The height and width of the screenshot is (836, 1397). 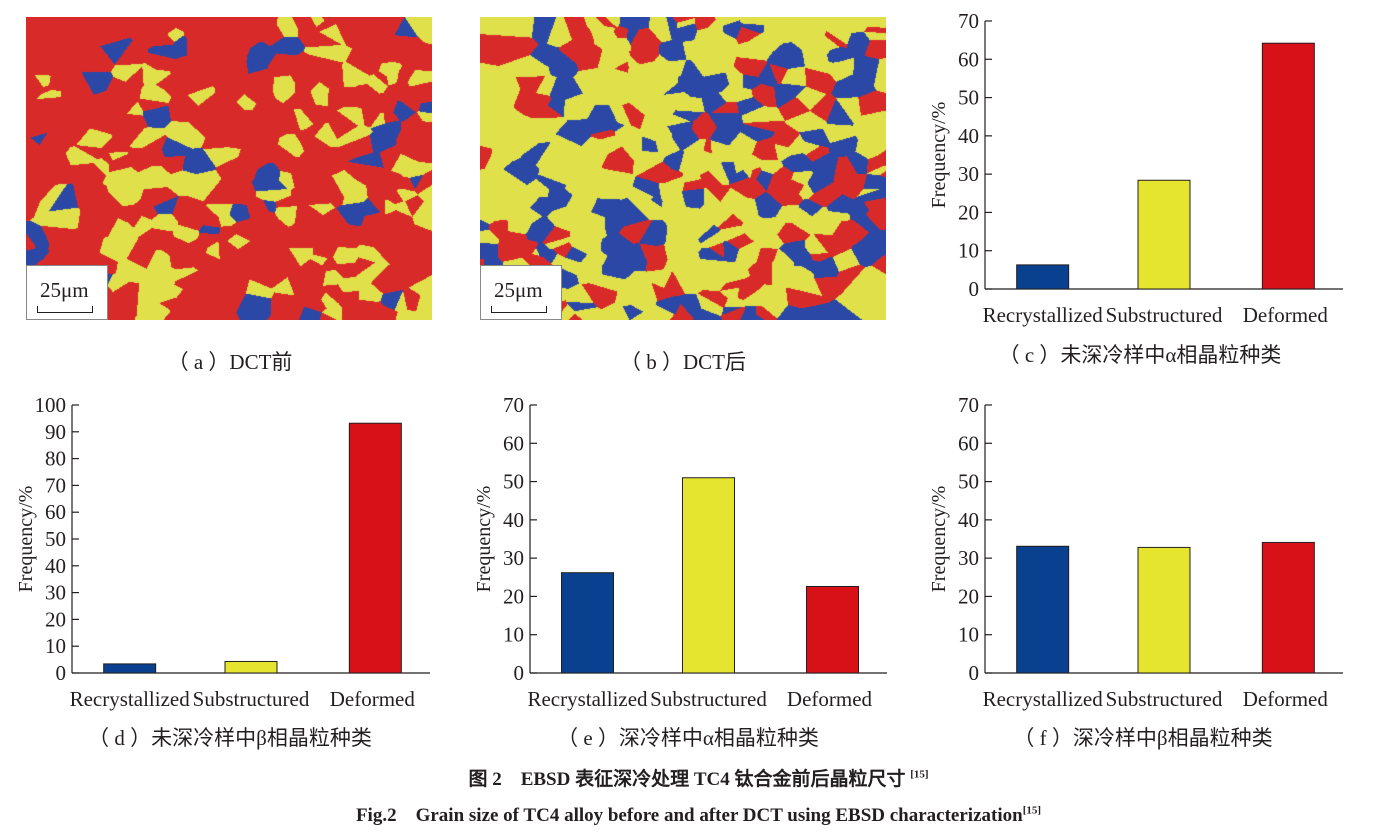 What do you see at coordinates (55, 432) in the screenshot?
I see `y-tick-label: 90` at bounding box center [55, 432].